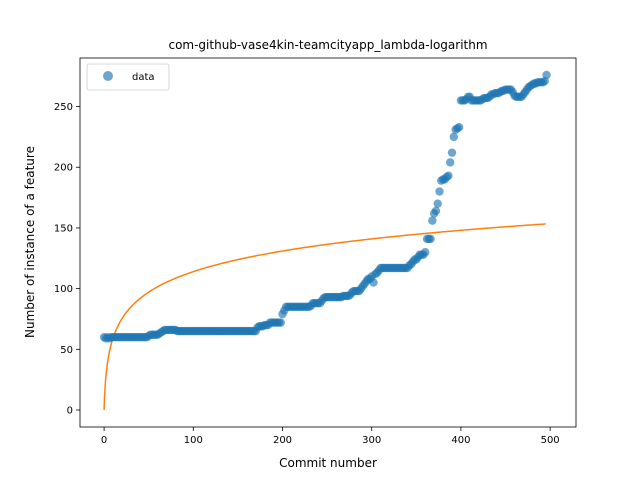  What do you see at coordinates (143, 77) in the screenshot?
I see `legend-label-data: data` at bounding box center [143, 77].